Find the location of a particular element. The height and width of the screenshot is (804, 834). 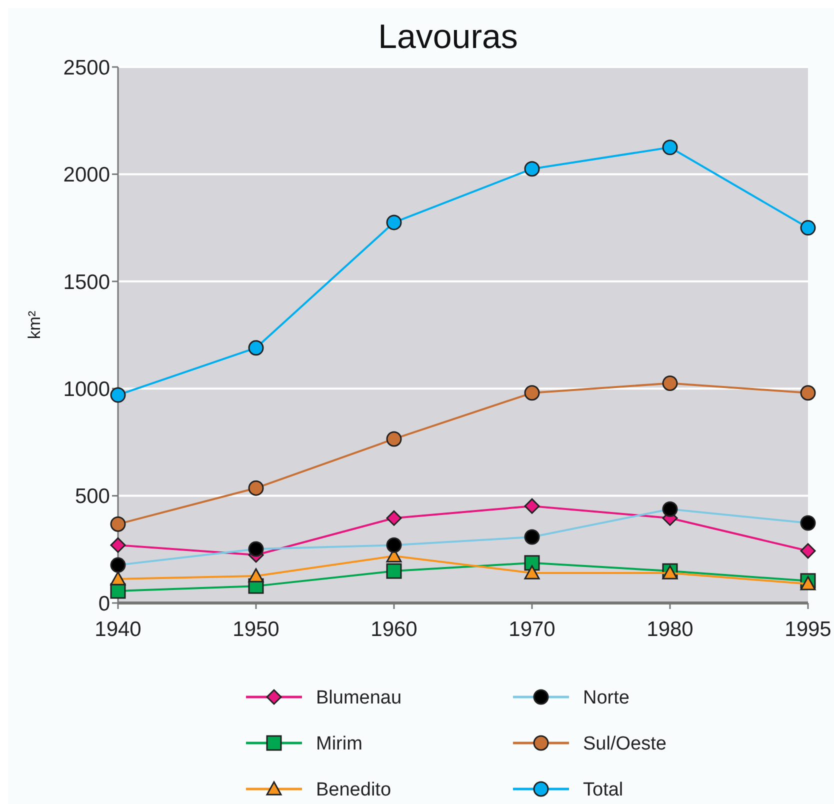

legend-label: Sul/Oeste is located at coordinates (624, 744).